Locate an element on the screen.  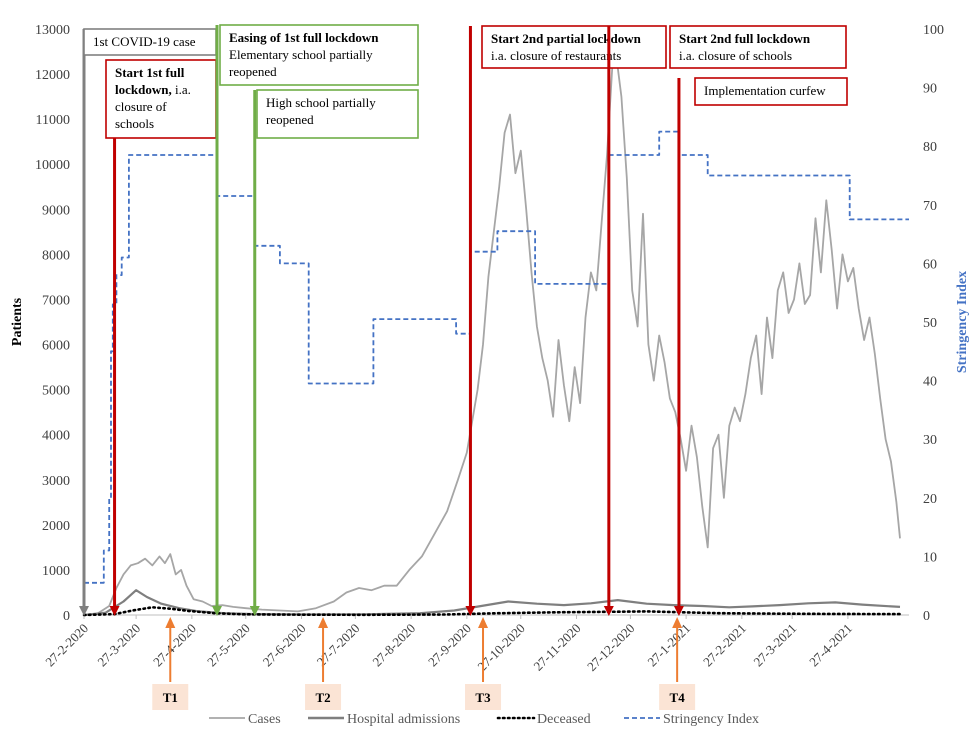
y2-axis-title: Stringency Index is located at coordinates (962, 322).